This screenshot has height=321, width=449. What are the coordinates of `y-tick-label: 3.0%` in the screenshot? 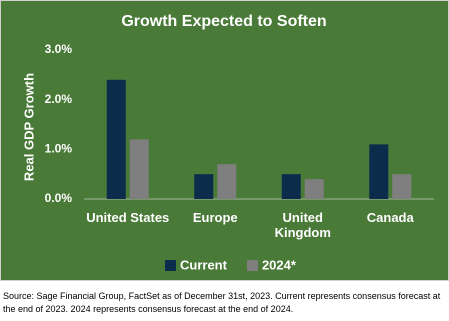 It's located at (59, 49).